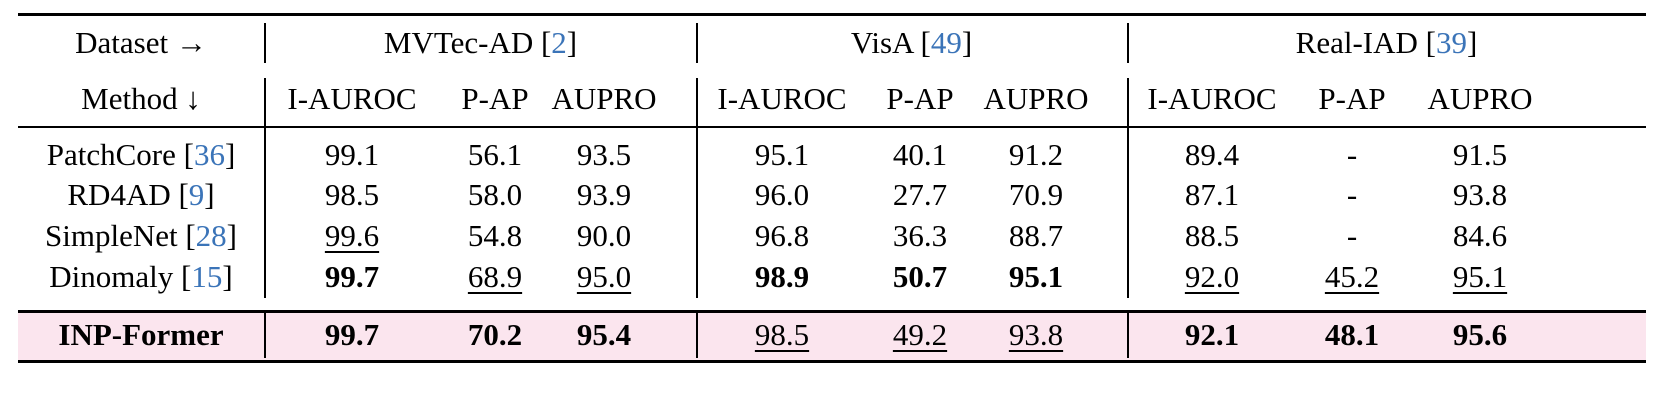 Image resolution: width=1662 pixels, height=404 pixels. I want to click on table-cell: 90.0, so click(604, 236).